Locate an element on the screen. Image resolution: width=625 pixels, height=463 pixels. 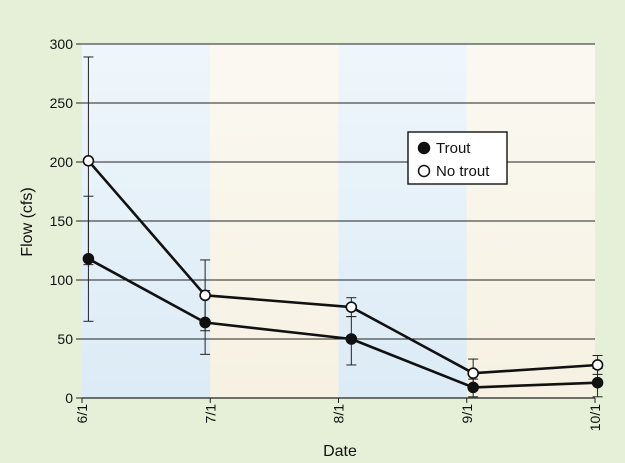
x-tick-labels: 6/1 7/1 8/1 9/1 10/1 is located at coordinates (338, 417).